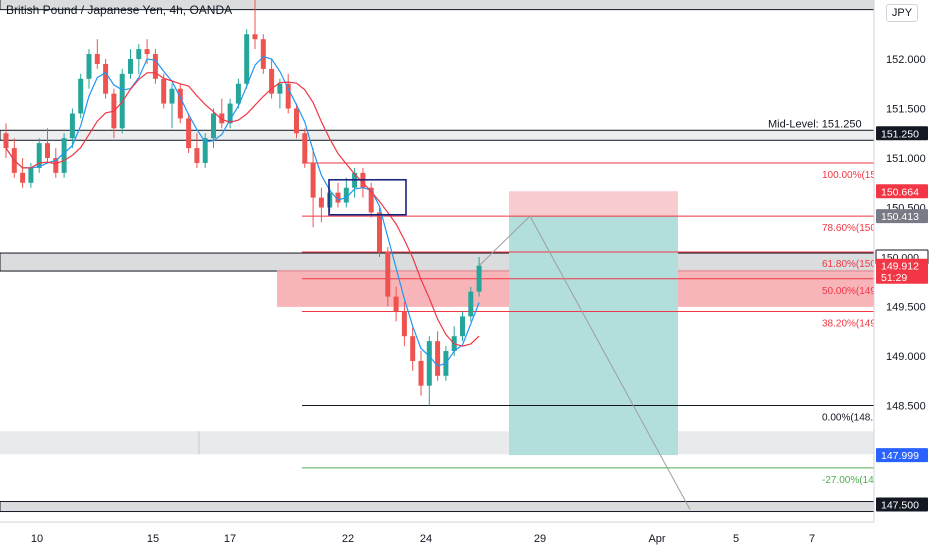  I want to click on price-tick-label: 151.500, so click(906, 110).